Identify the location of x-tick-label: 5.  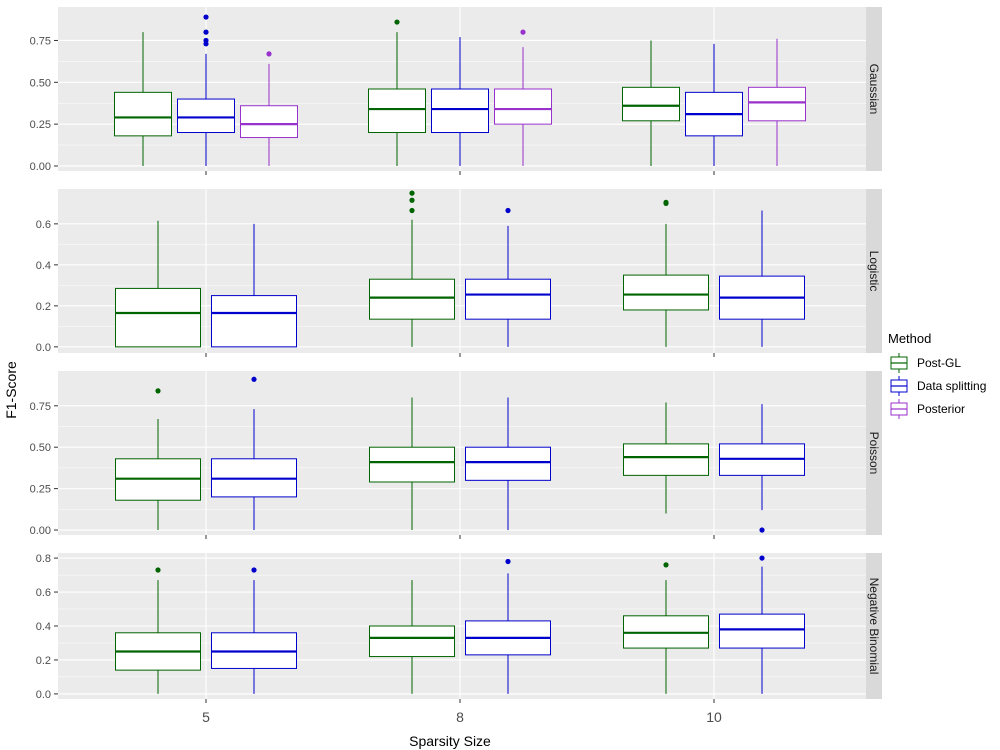
(206, 717).